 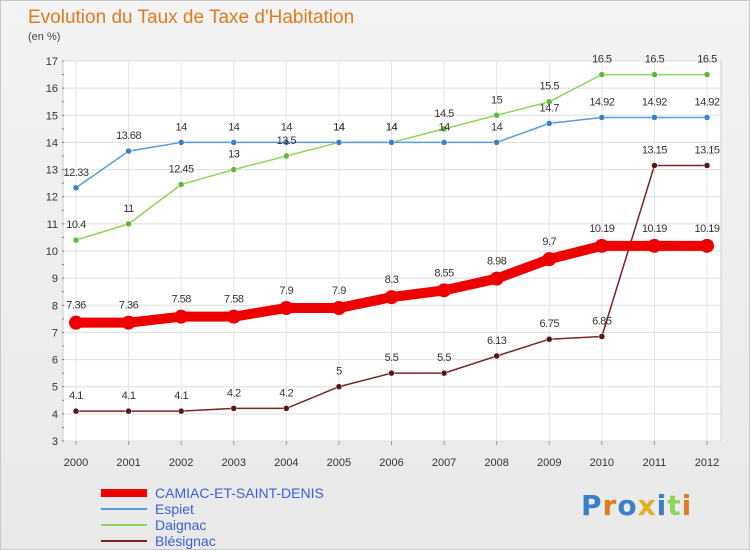 I want to click on data-label: 9.7, so click(x=549, y=242).